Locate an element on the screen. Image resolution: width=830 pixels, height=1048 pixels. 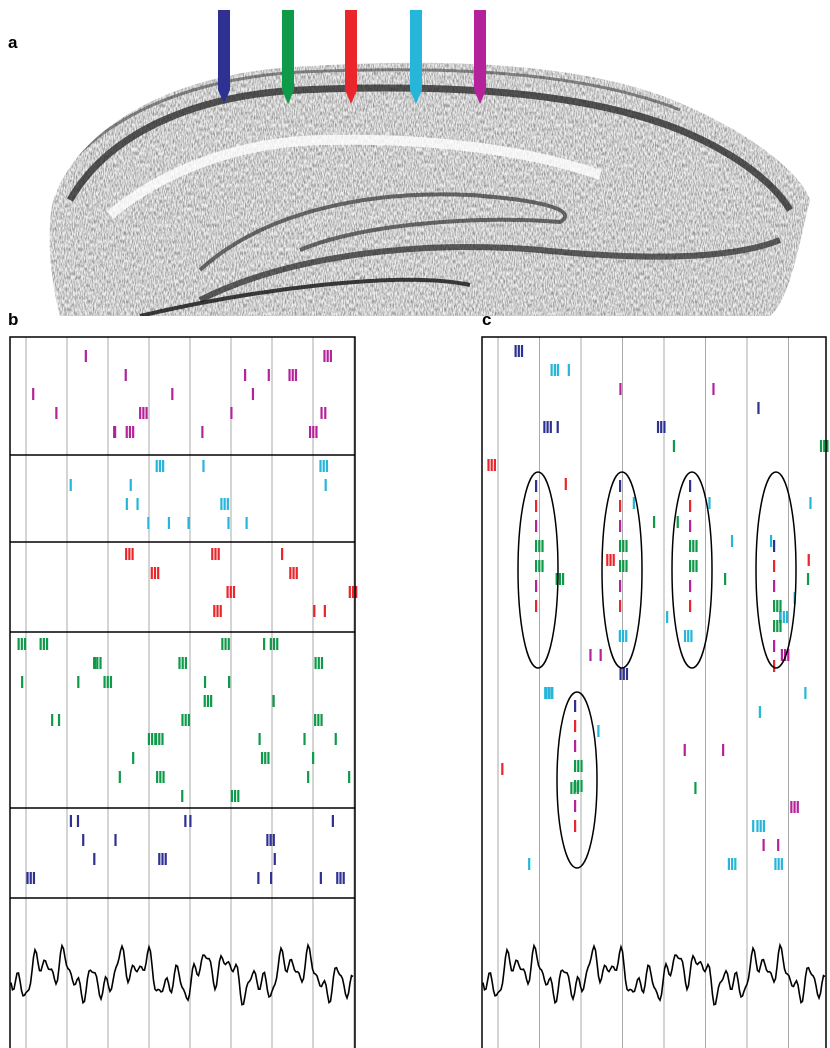
fissure is located at coordinates (354, 176).